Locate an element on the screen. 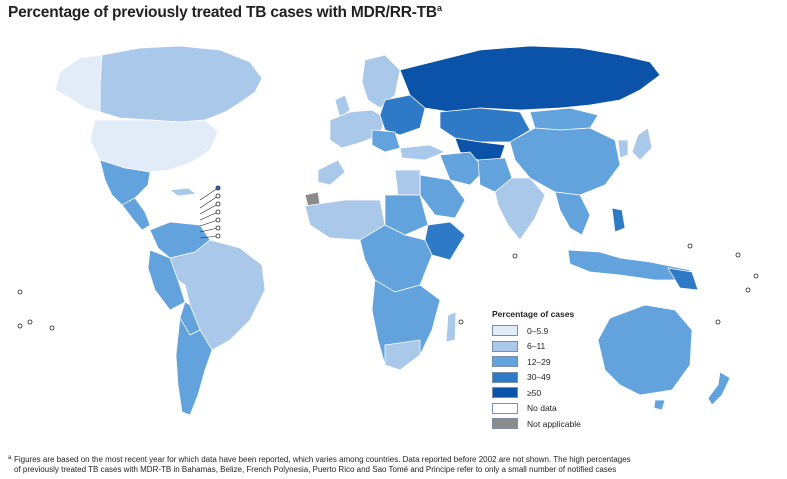 The width and height of the screenshot is (787, 479). legend-title: Percentage of cases is located at coordinates (533, 314).